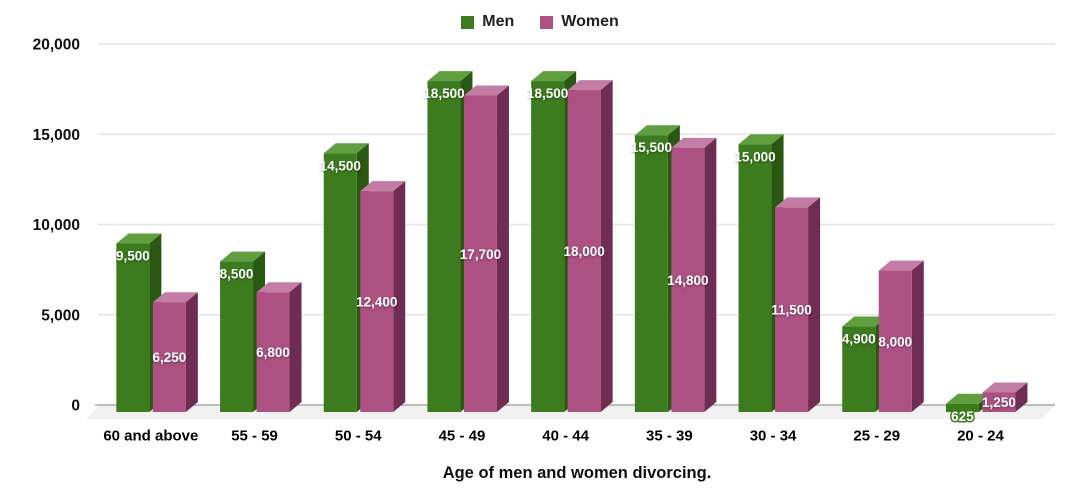  Describe the element at coordinates (358, 436) in the screenshot. I see `x-tick-label: 50 - 54` at that location.